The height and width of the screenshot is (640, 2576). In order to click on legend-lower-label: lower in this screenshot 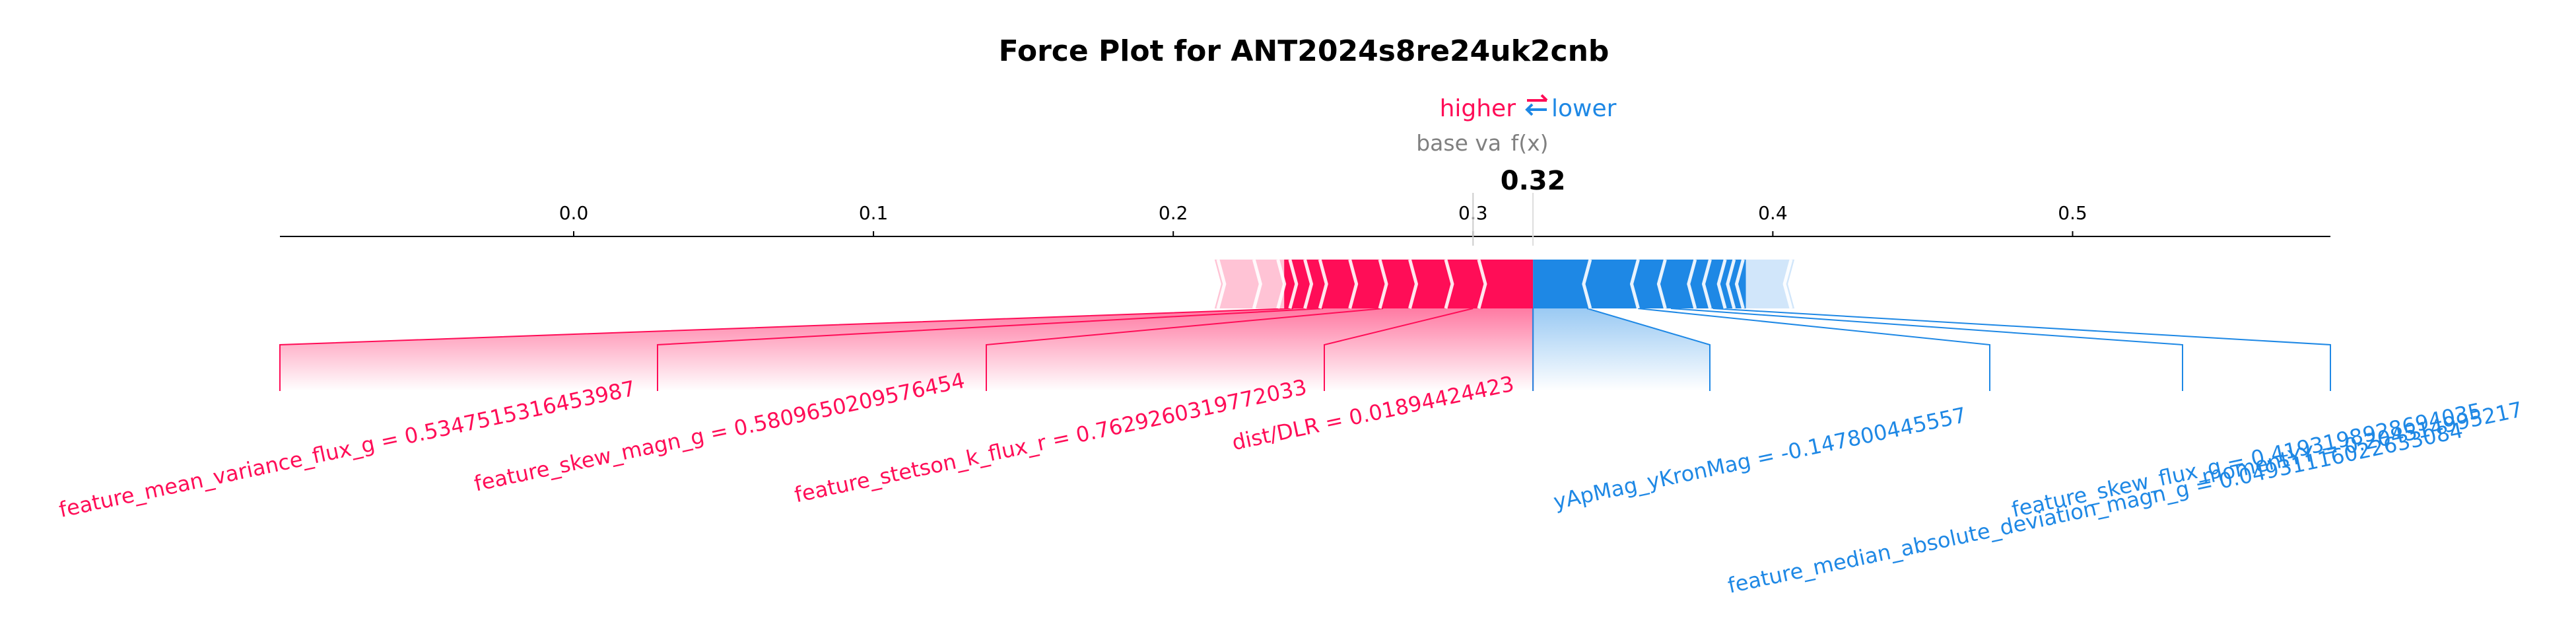, I will do `click(1584, 109)`.